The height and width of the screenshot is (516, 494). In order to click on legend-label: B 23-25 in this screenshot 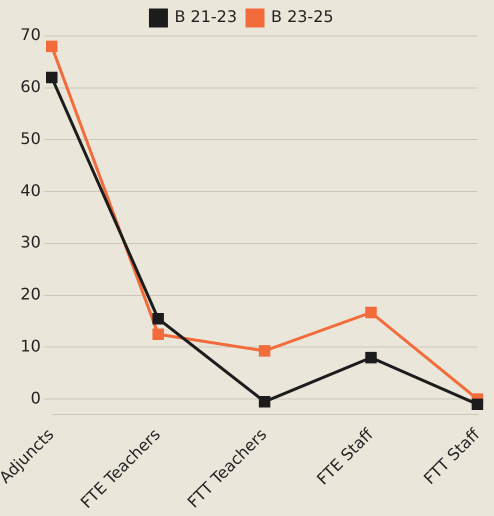, I will do `click(302, 16)`.